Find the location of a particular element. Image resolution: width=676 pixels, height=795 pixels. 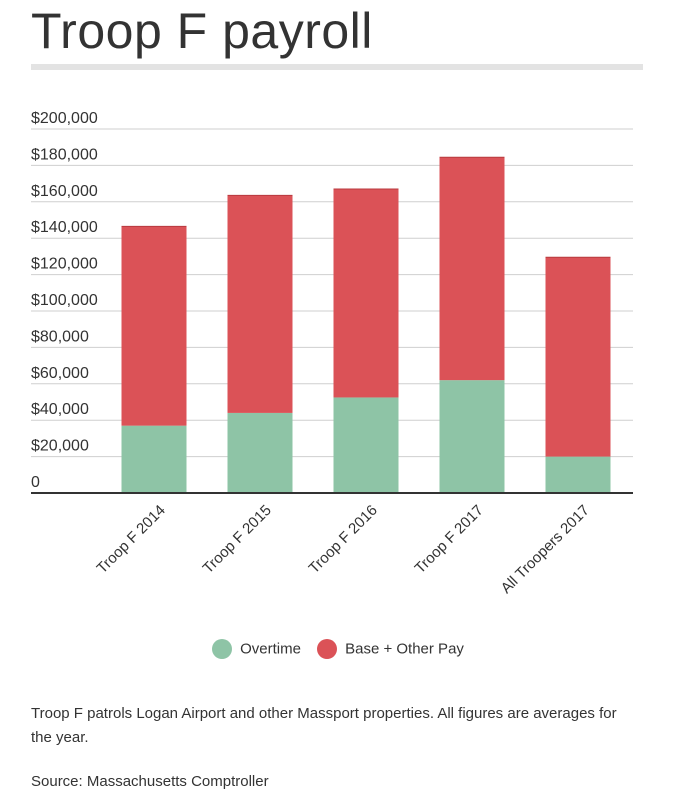

title-divider is located at coordinates (337, 67).